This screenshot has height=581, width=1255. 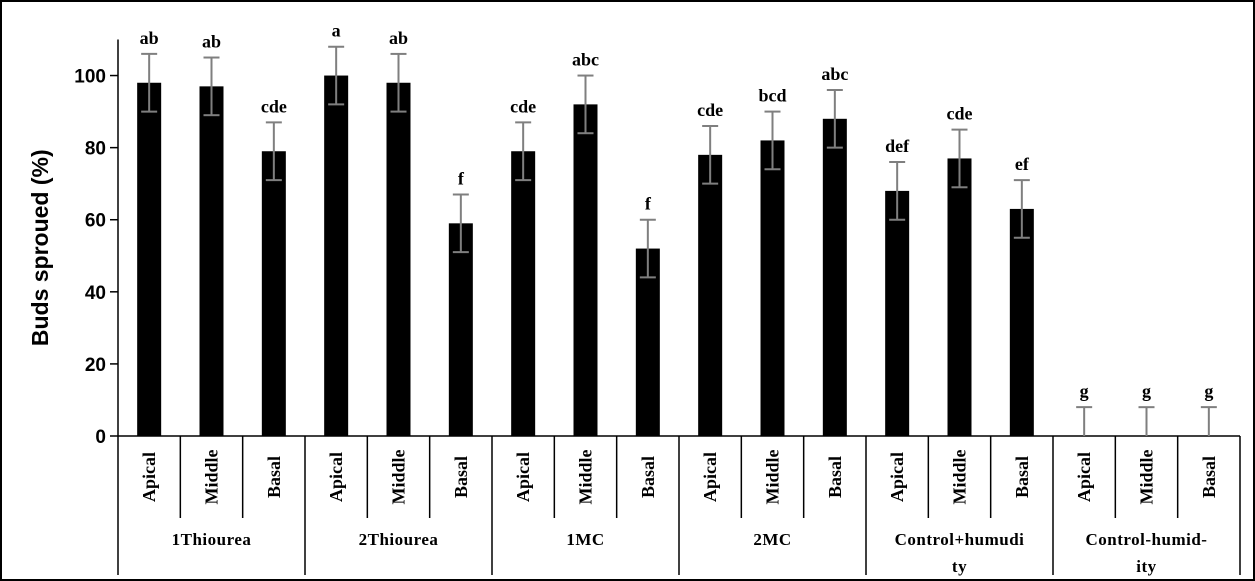 What do you see at coordinates (1022, 164) in the screenshot?
I see `significance-letter: ef` at bounding box center [1022, 164].